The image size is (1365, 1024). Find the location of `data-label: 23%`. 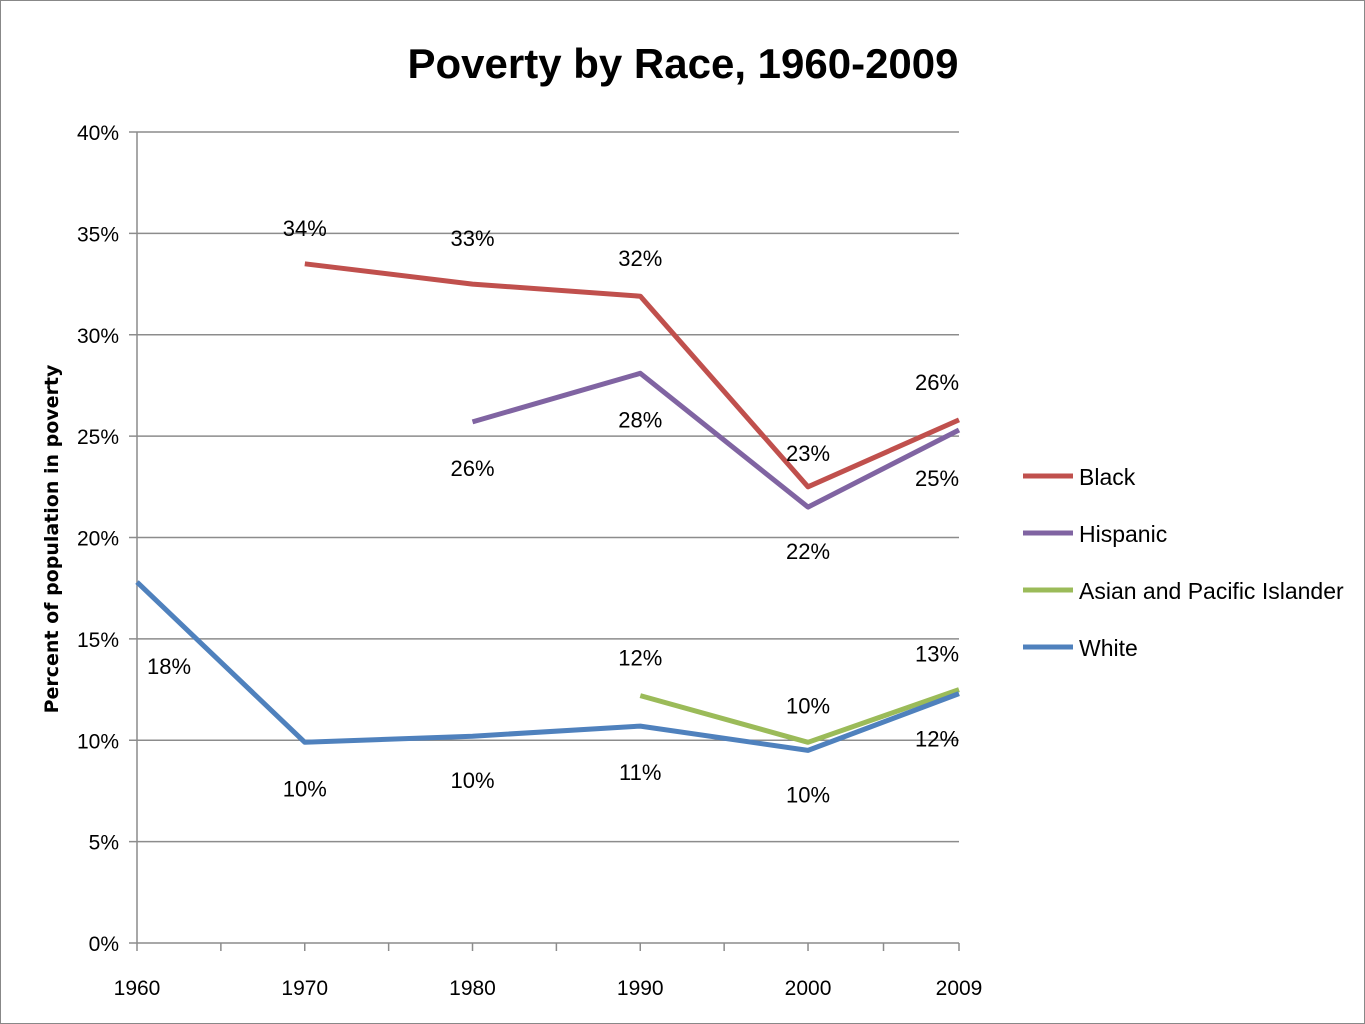

data-label: 23% is located at coordinates (808, 453).